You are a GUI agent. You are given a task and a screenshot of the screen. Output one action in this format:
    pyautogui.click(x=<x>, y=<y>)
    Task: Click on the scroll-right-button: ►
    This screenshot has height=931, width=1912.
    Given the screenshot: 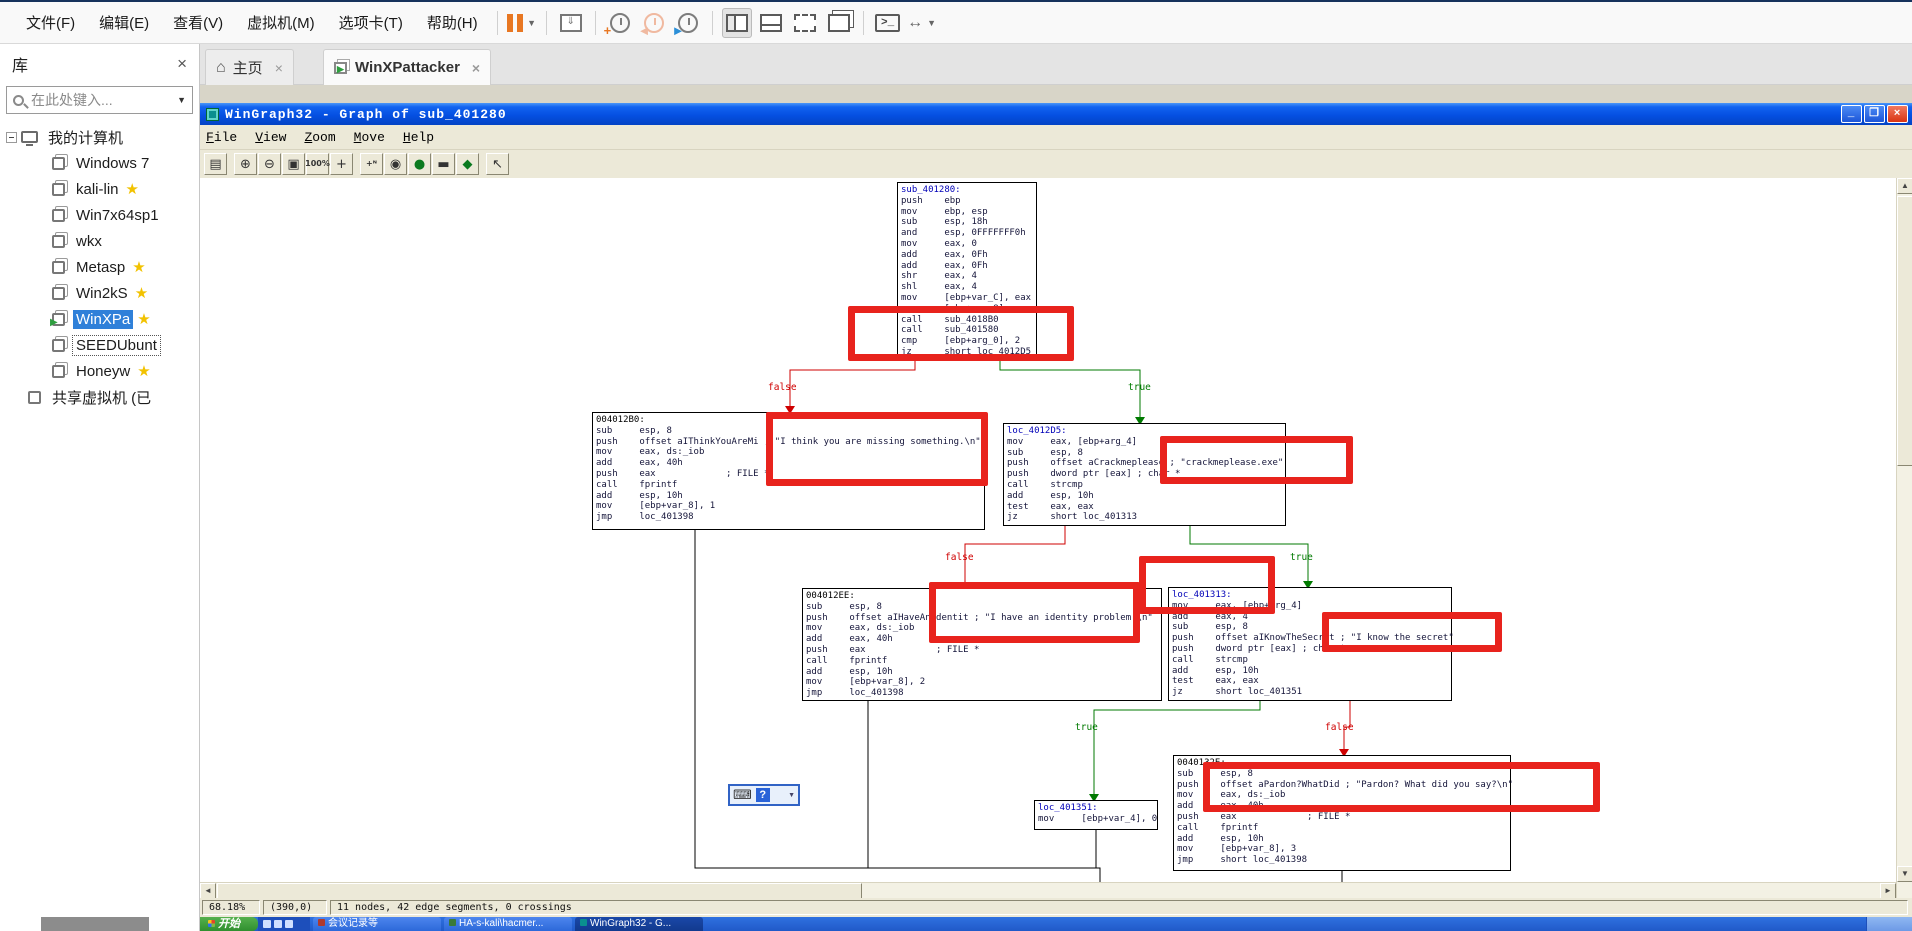 What is the action you would take?
    pyautogui.click(x=1888, y=891)
    